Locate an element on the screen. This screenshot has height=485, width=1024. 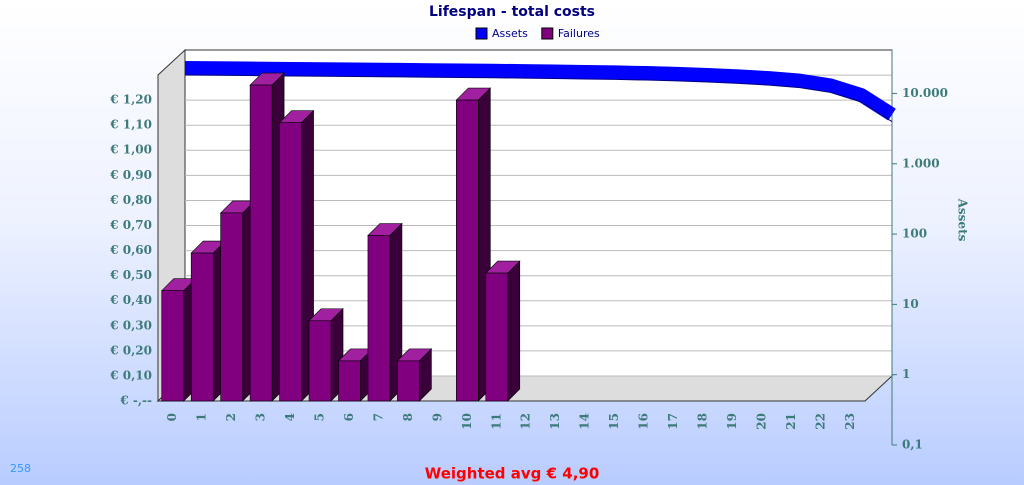
y2-axis-label: Assets is located at coordinates (963, 220).